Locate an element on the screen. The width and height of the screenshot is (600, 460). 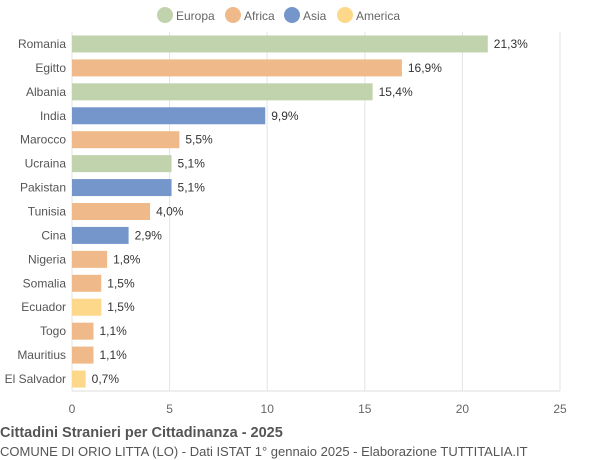
value-label: 16,9% is located at coordinates (425, 68).